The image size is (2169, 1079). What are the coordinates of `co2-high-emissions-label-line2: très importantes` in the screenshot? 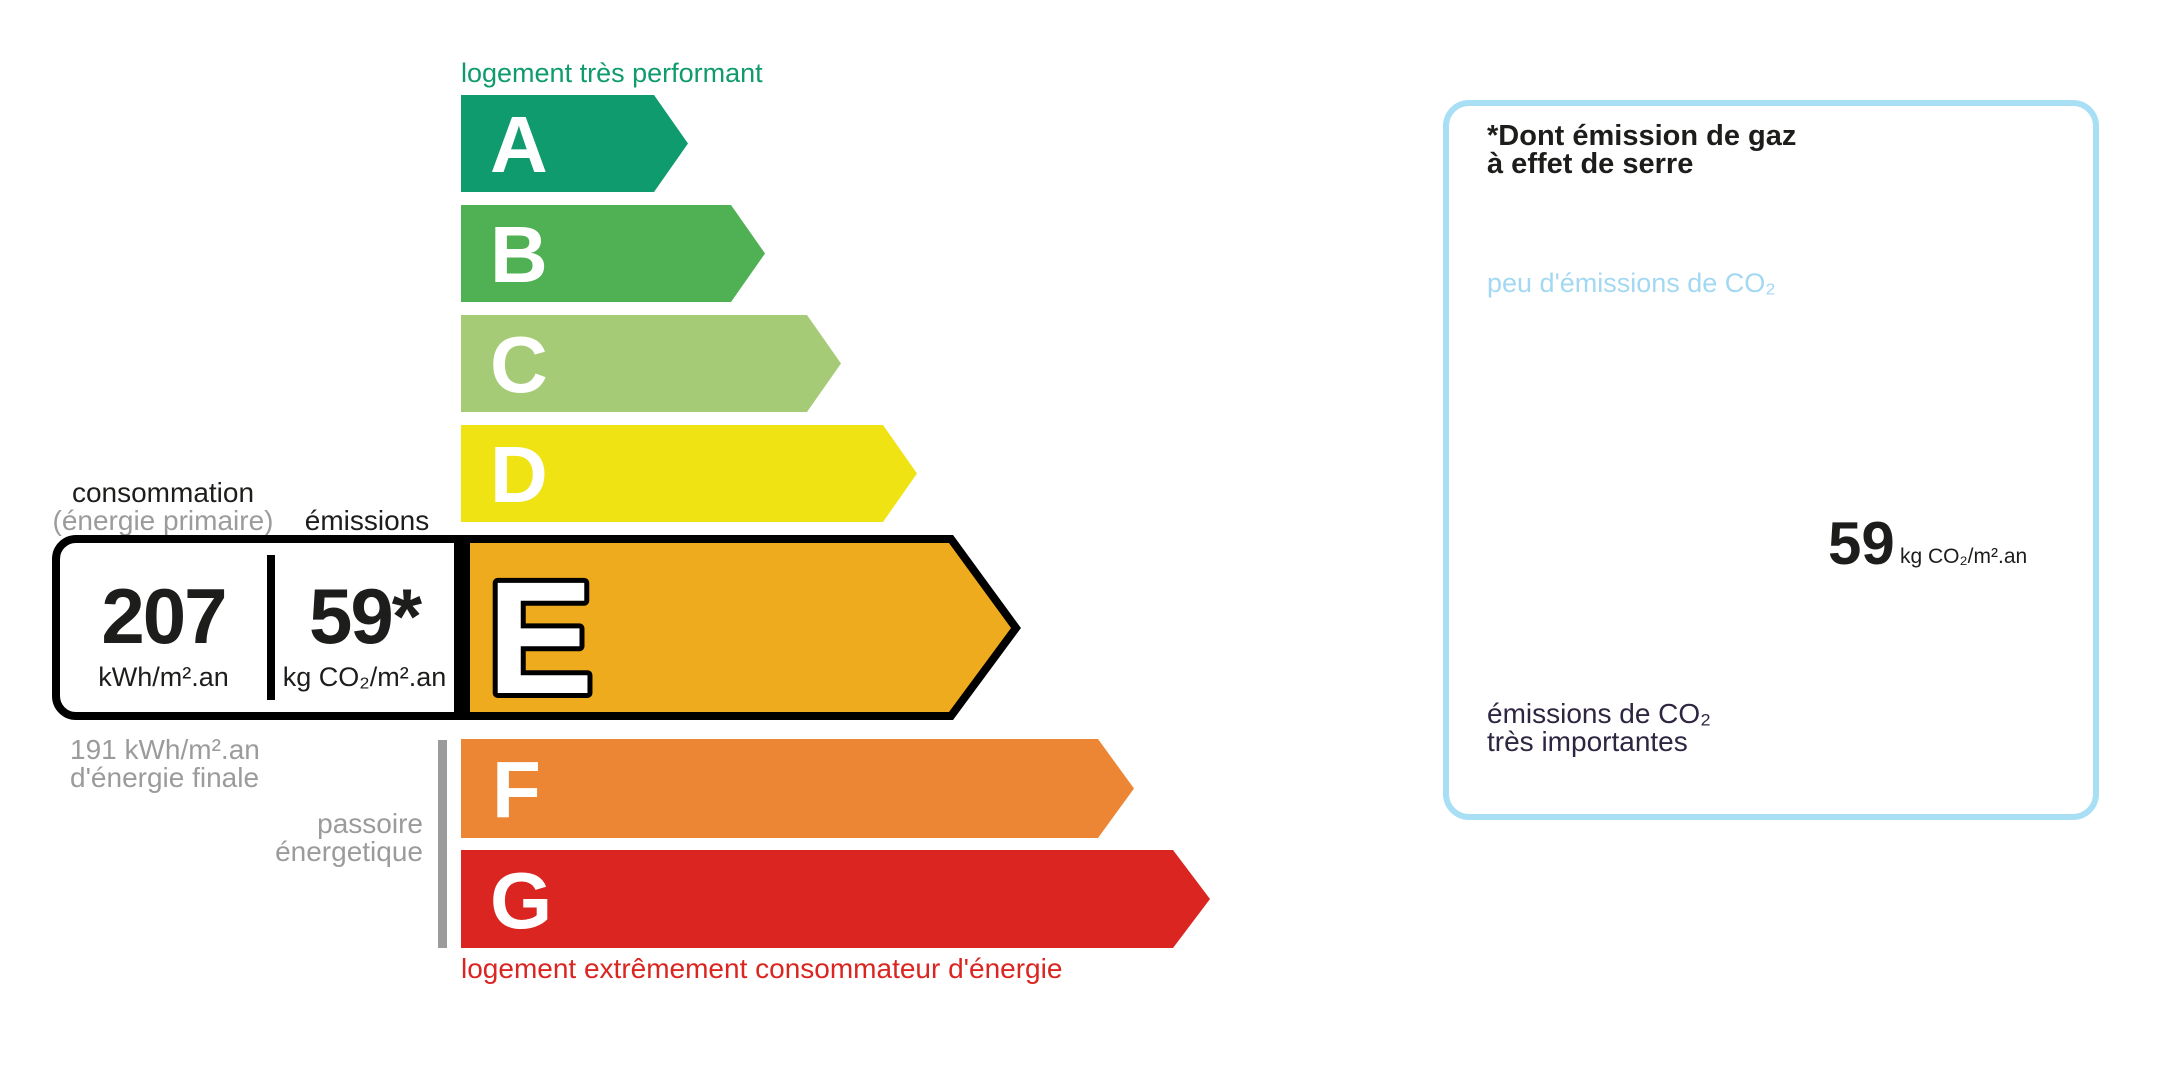 It's located at (1587, 741).